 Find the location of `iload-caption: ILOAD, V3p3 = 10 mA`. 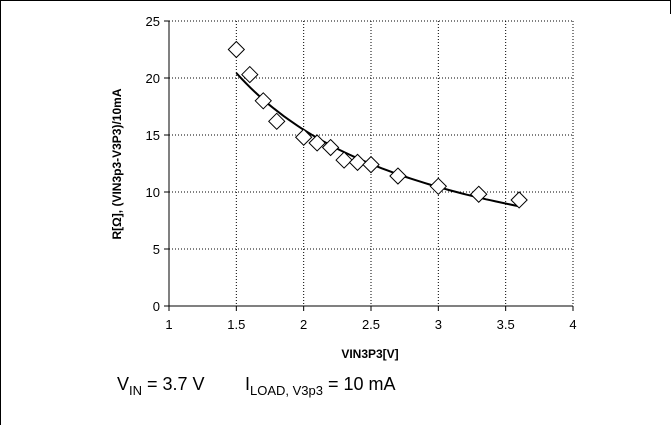

iload-caption: ILOAD, V3p3 = 10 mA is located at coordinates (320, 386).